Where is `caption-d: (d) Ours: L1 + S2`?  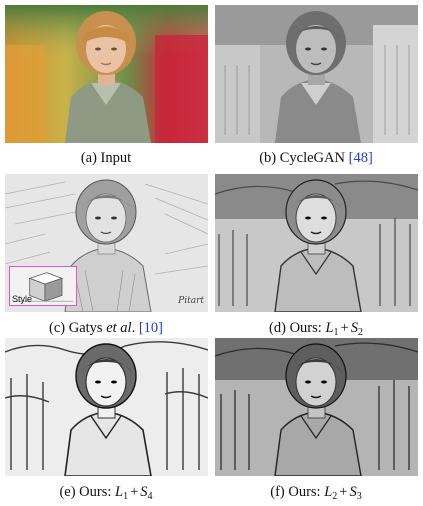
caption-d: (d) Ours: L1 + S2 is located at coordinates (316, 329).